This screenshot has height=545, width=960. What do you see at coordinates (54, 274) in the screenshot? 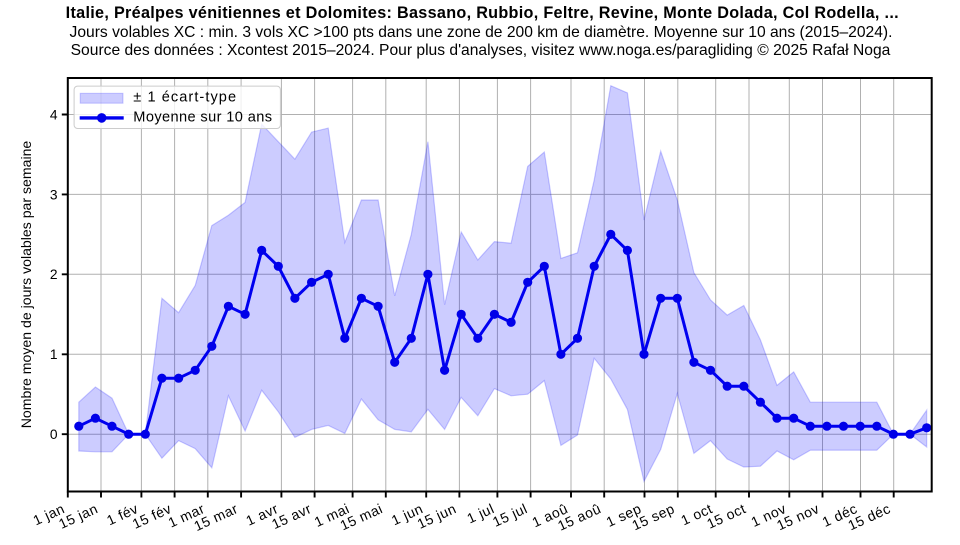
I see `svg-text: 2` at bounding box center [54, 274].